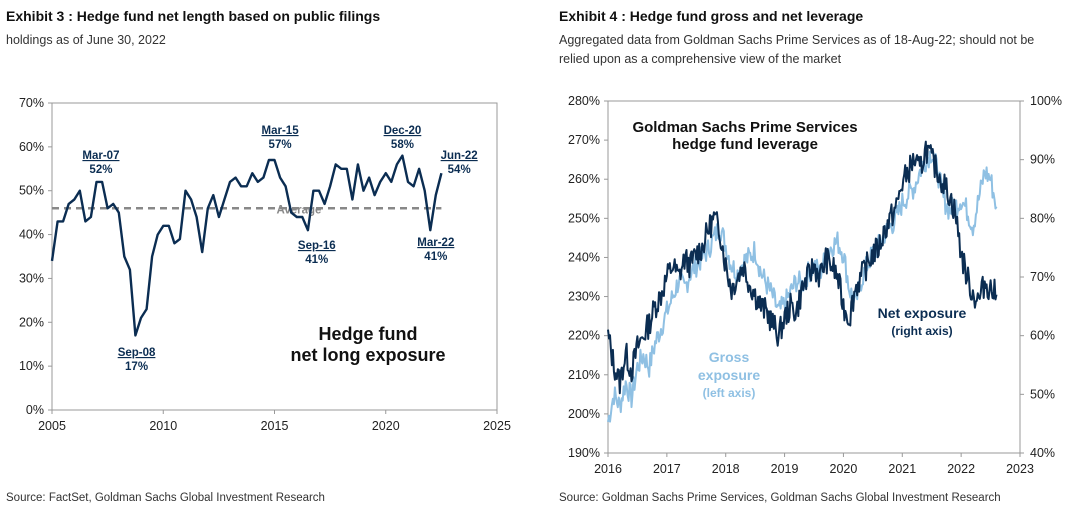 The image size is (1069, 518). I want to click on exhibit-3-subtitle: holdings as of June 30, 2022, so click(86, 40).